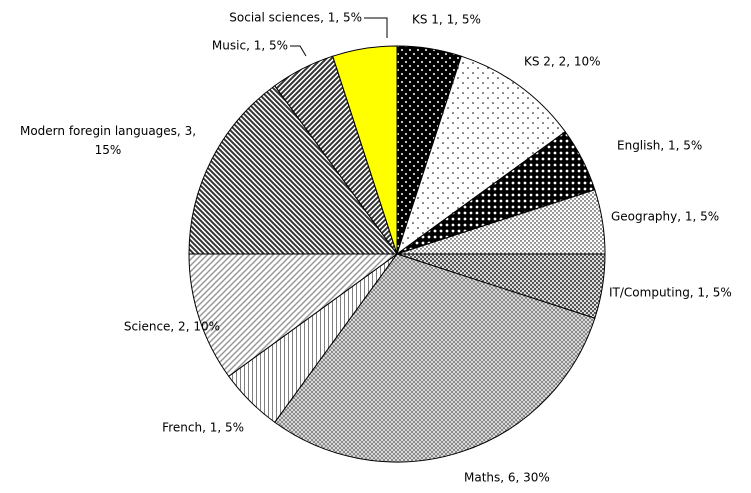  Describe the element at coordinates (507, 478) in the screenshot. I see `data-label: Maths, 6, 30%` at that location.